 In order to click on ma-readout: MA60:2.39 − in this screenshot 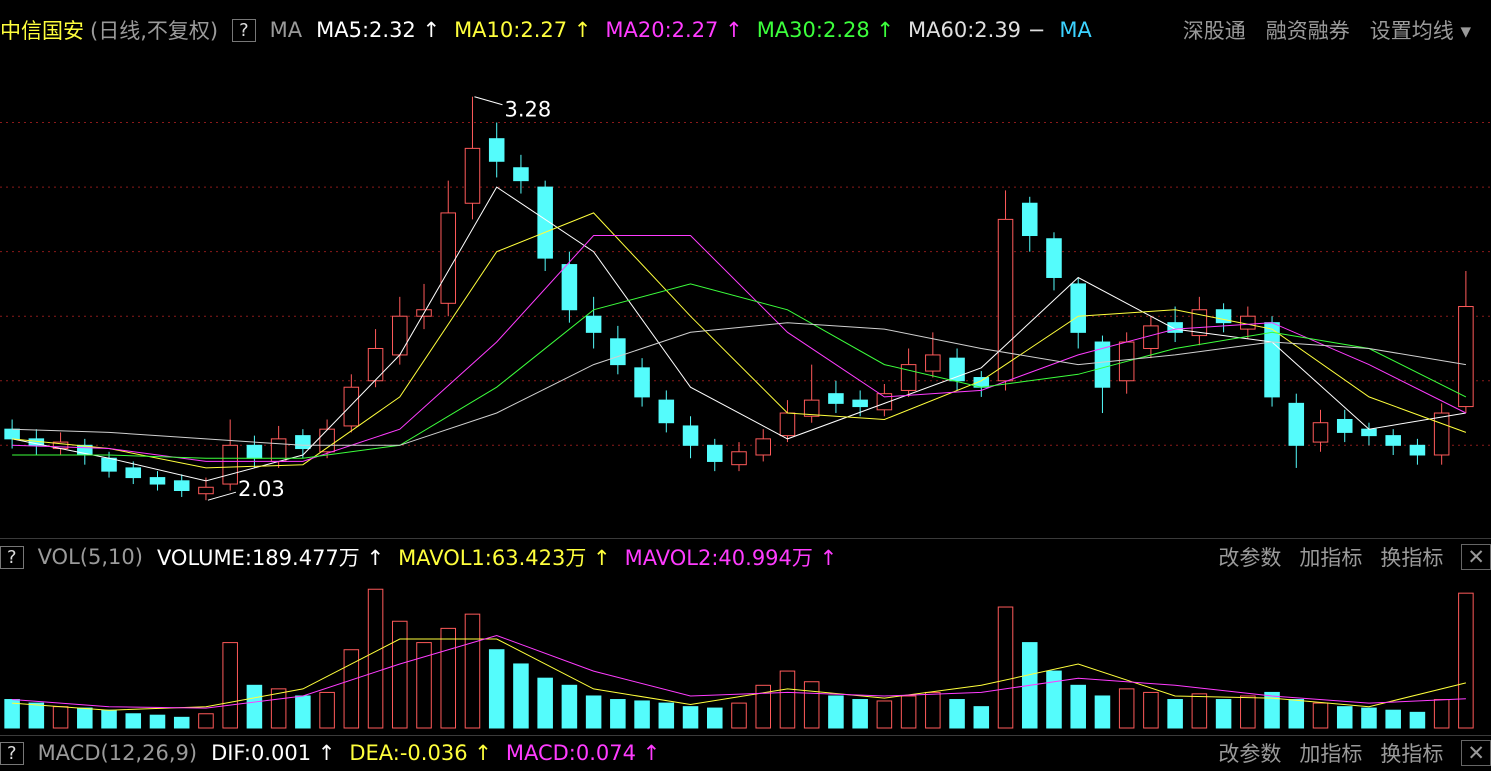, I will do `click(977, 30)`.